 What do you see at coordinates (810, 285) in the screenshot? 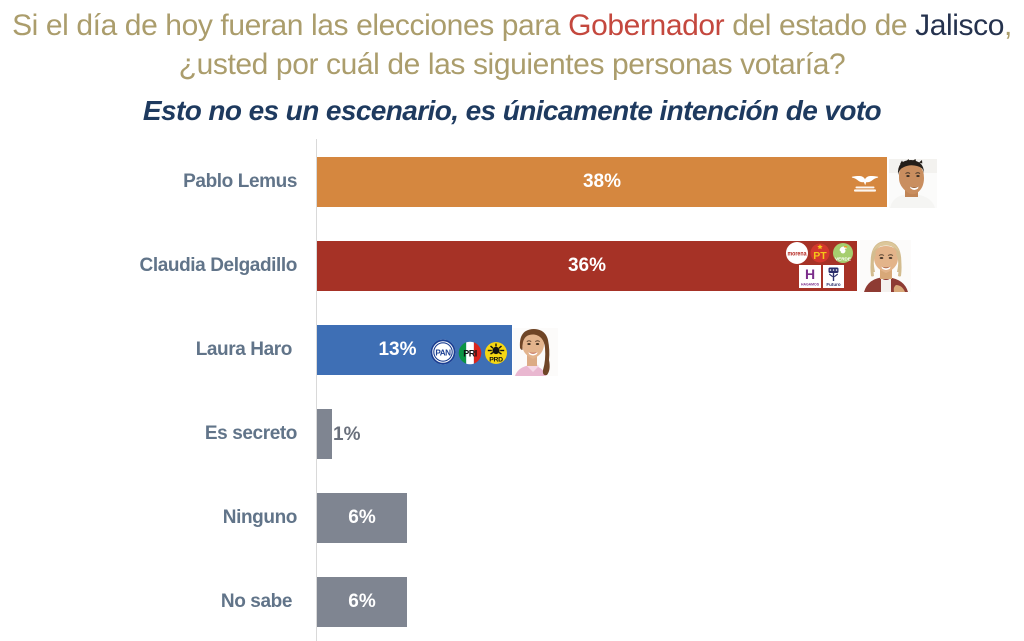
I see `svg-text: HAGAMOS` at bounding box center [810, 285].